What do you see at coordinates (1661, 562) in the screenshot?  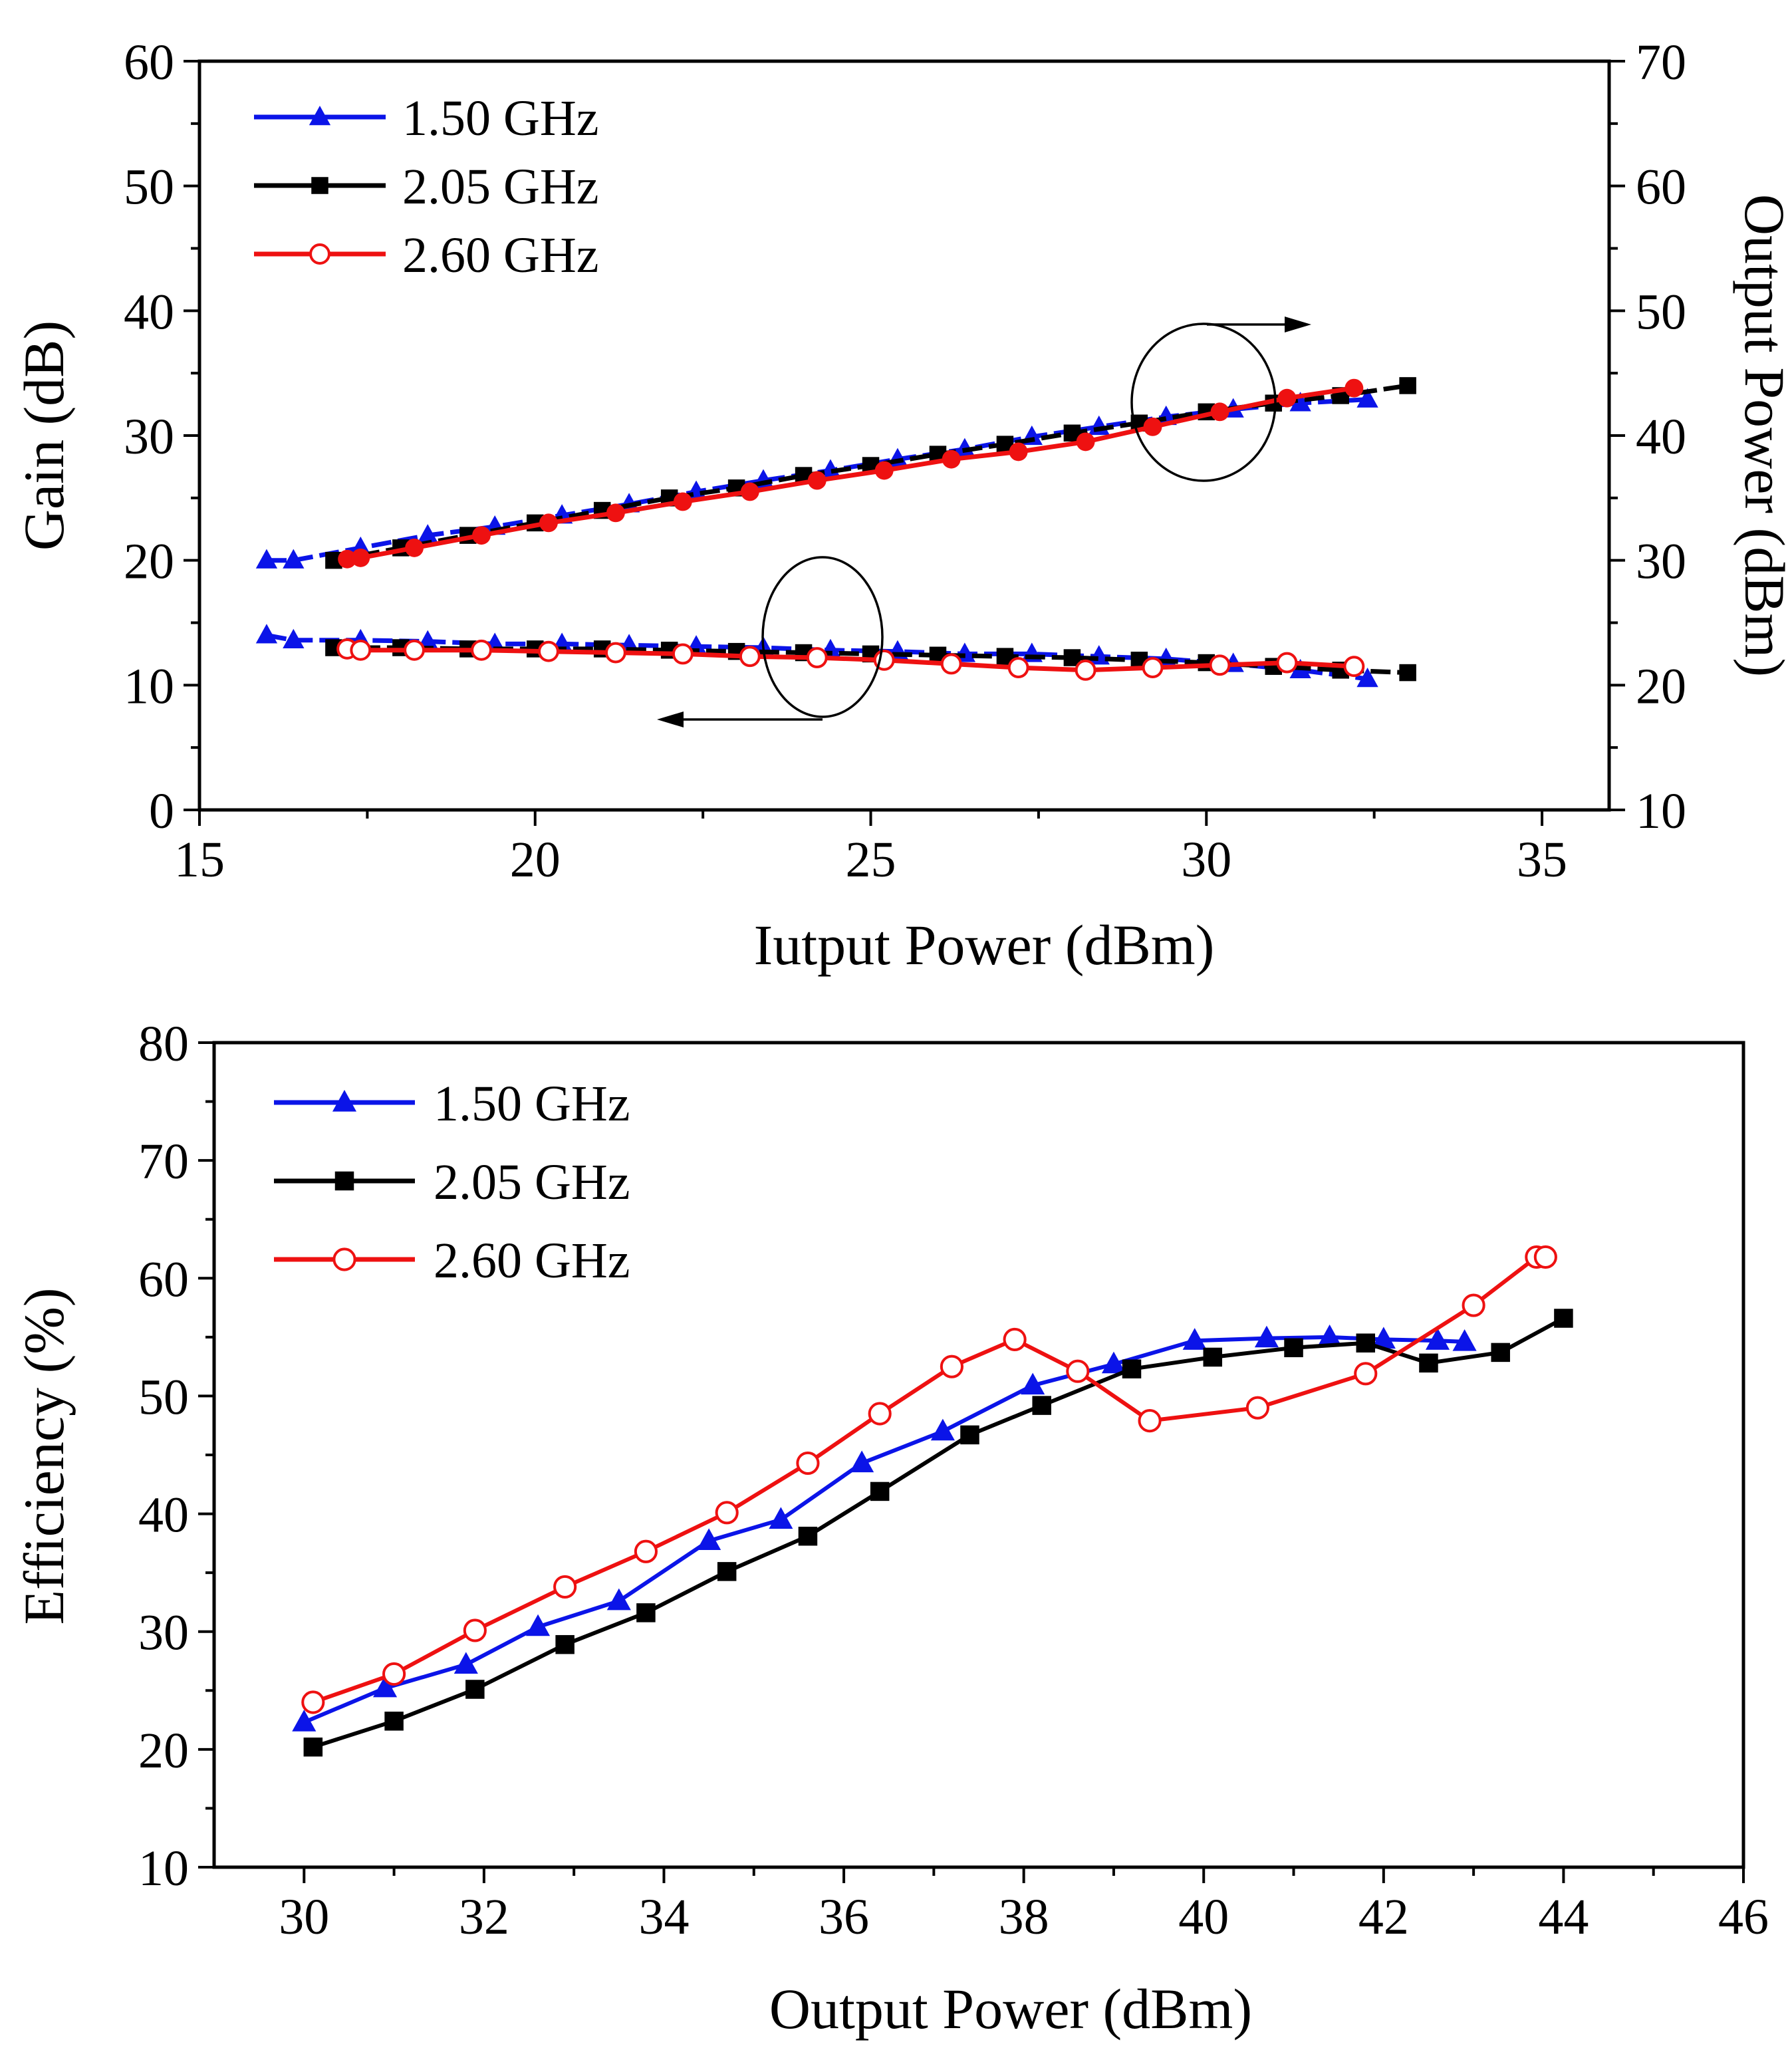 I see `y2-tick-label: 30` at bounding box center [1661, 562].